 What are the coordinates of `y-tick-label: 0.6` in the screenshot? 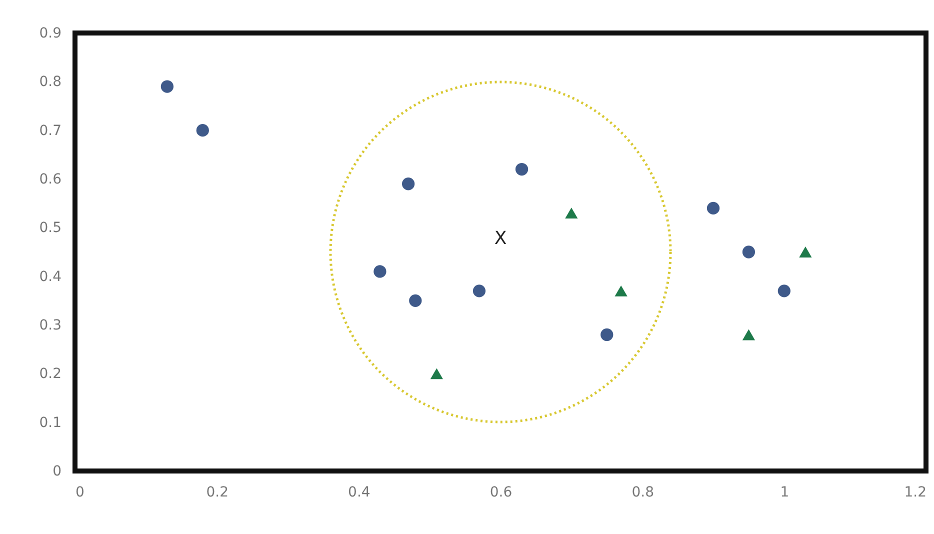 It's located at (50, 180).